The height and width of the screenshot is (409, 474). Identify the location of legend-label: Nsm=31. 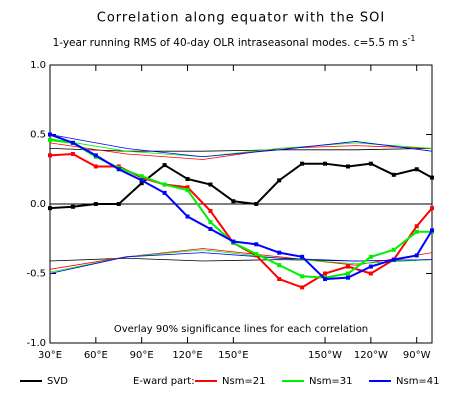
(331, 381).